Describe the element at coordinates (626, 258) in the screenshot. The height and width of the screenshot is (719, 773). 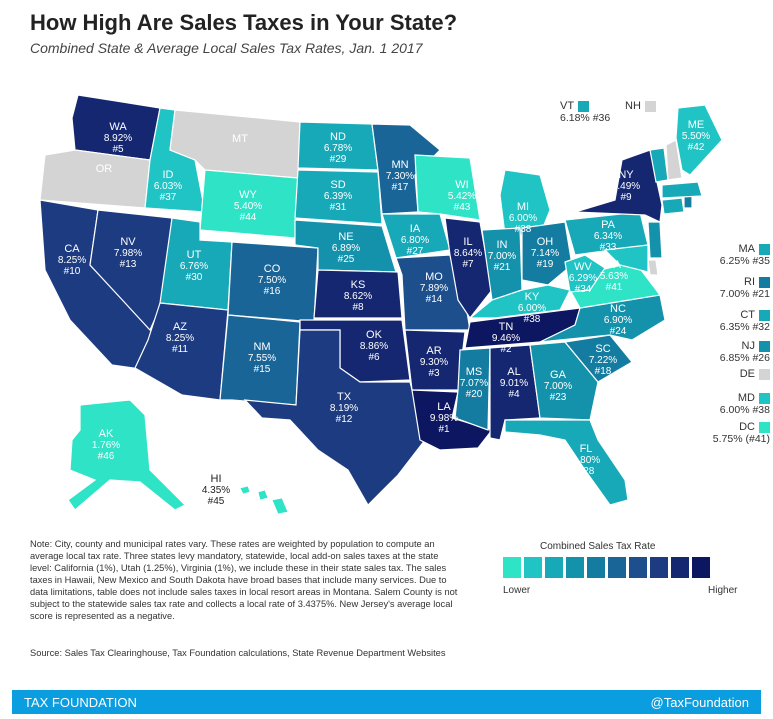
I see `state-MD` at that location.